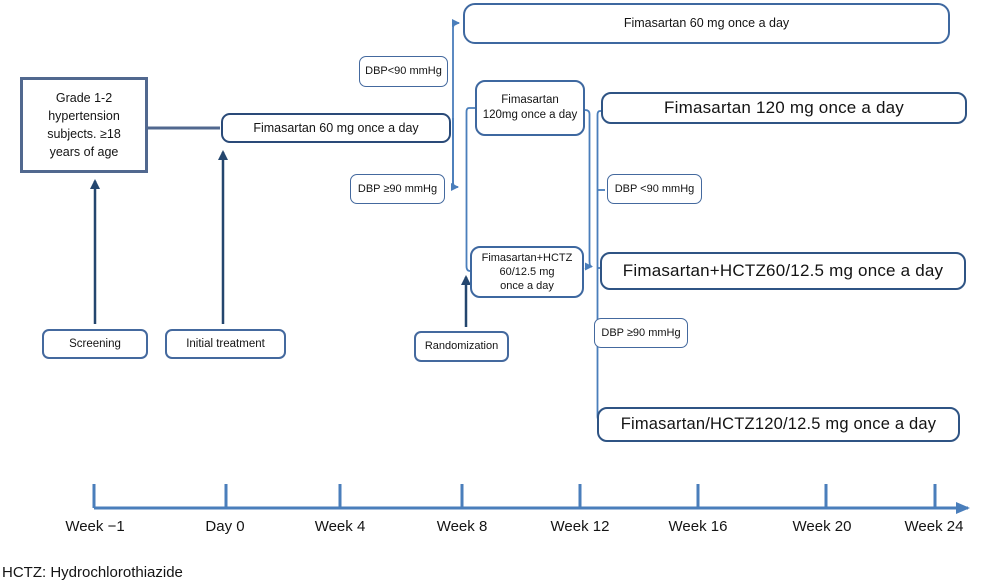 This screenshot has width=1003, height=585. I want to click on bracket-uptitration-split, so click(470, 189).